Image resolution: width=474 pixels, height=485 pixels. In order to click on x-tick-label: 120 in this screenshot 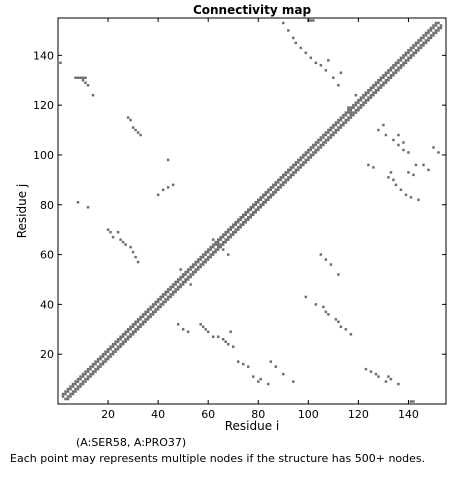, I will do `click(358, 414)`.